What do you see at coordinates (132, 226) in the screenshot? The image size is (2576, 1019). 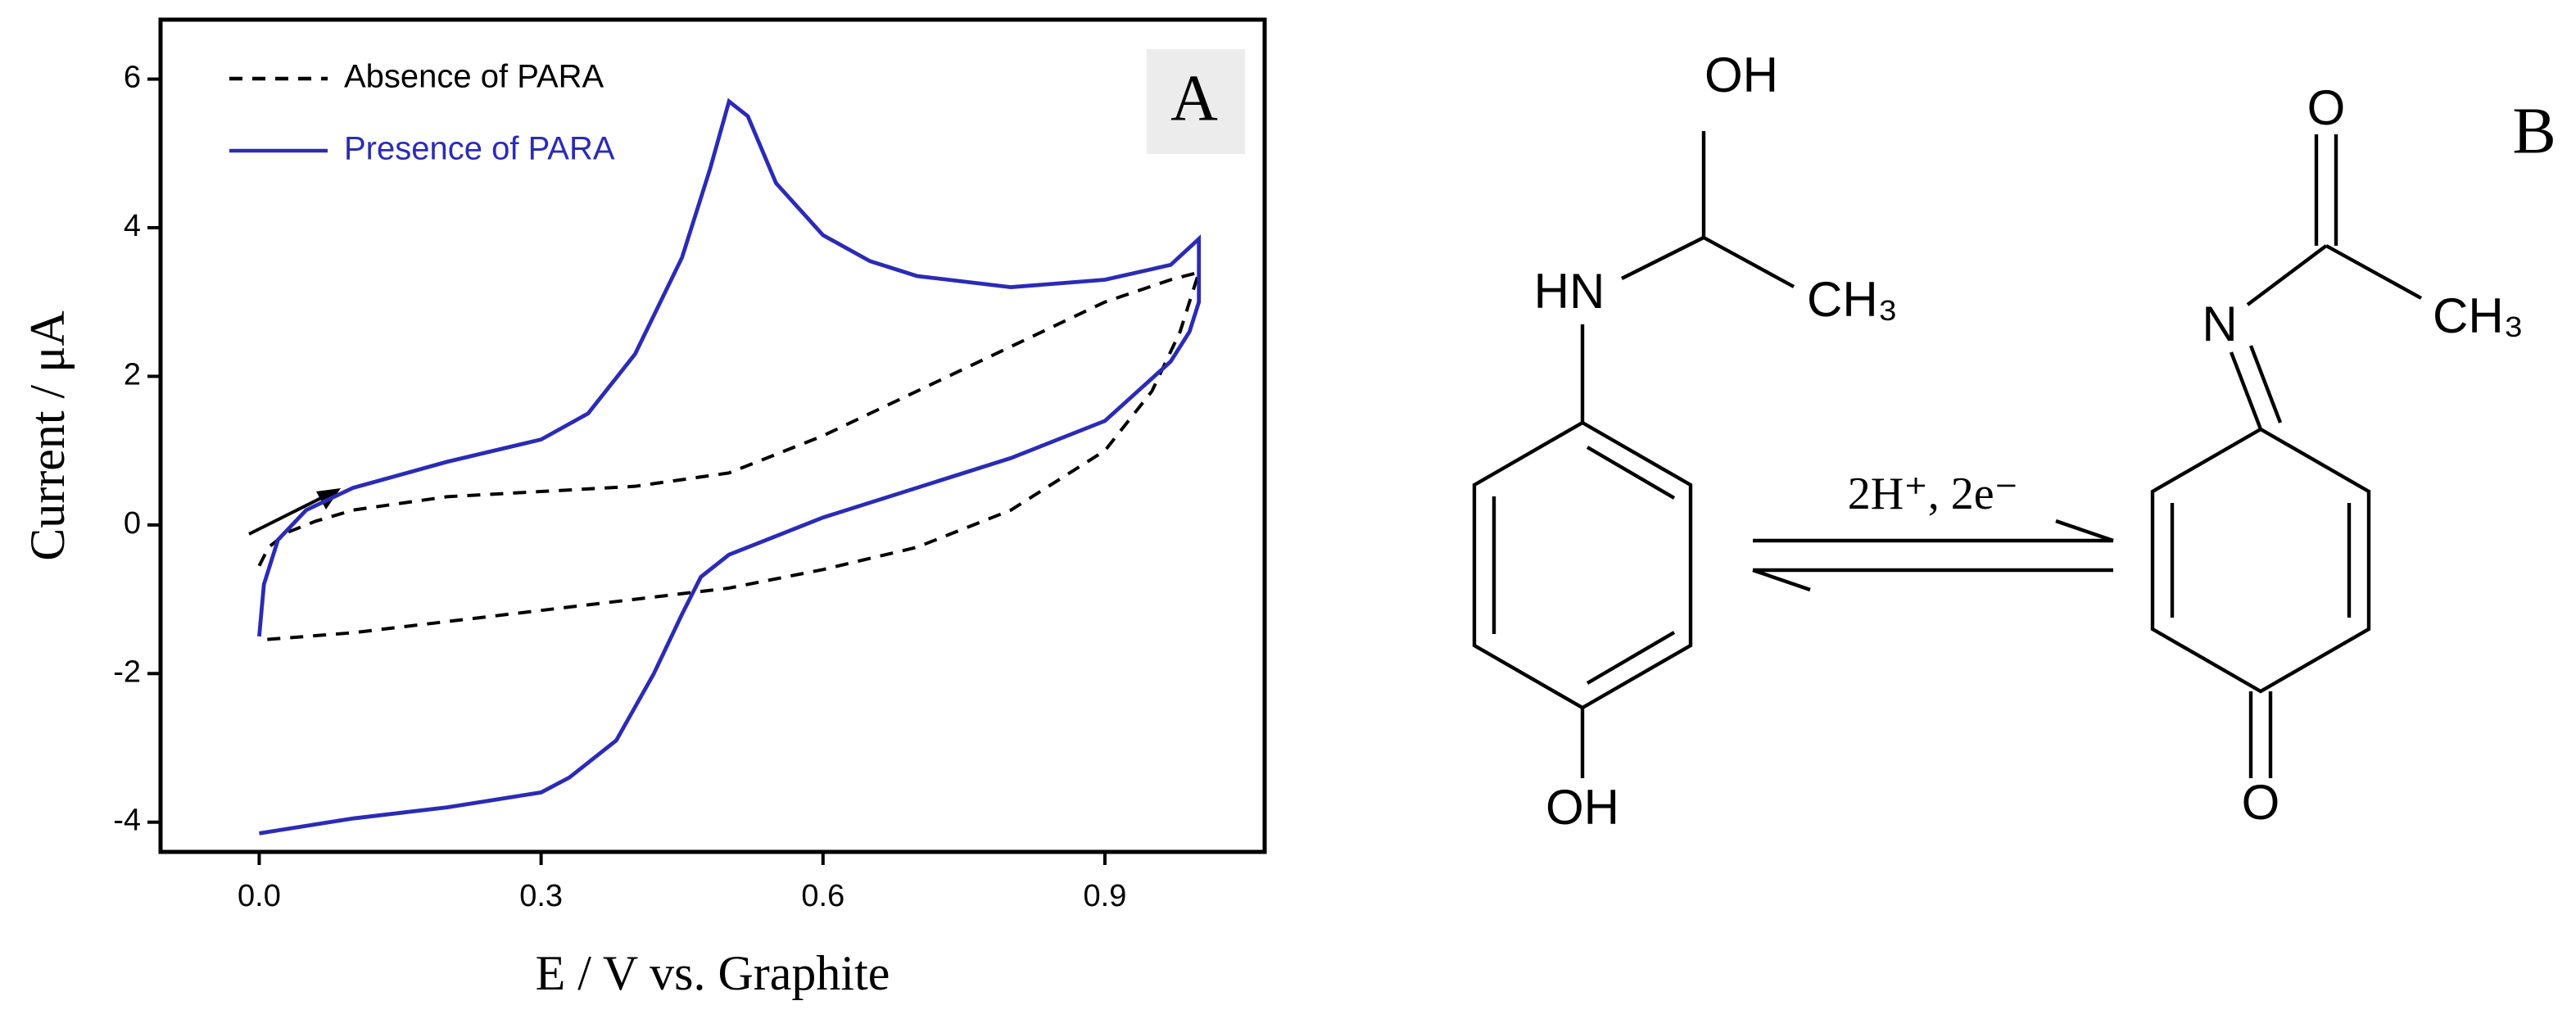 I see `y-tick-label: 4` at bounding box center [132, 226].